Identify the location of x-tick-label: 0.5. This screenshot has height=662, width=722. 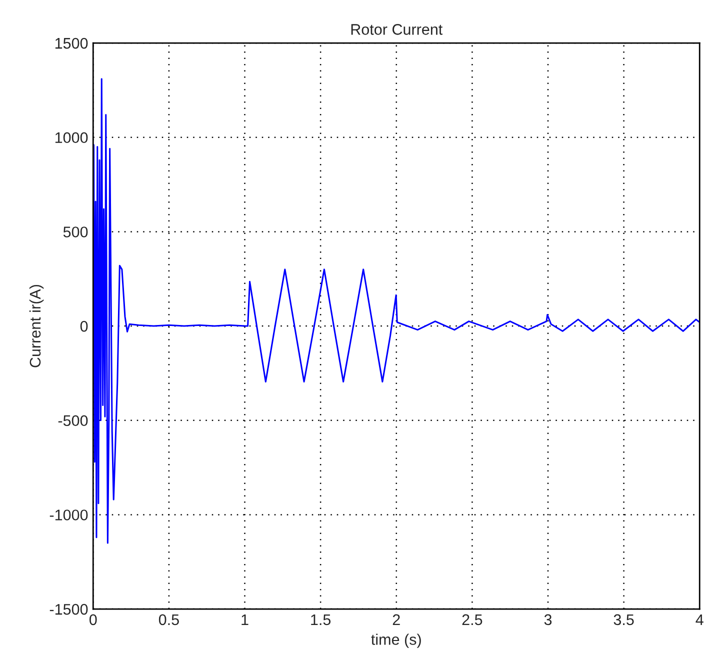
(168, 620).